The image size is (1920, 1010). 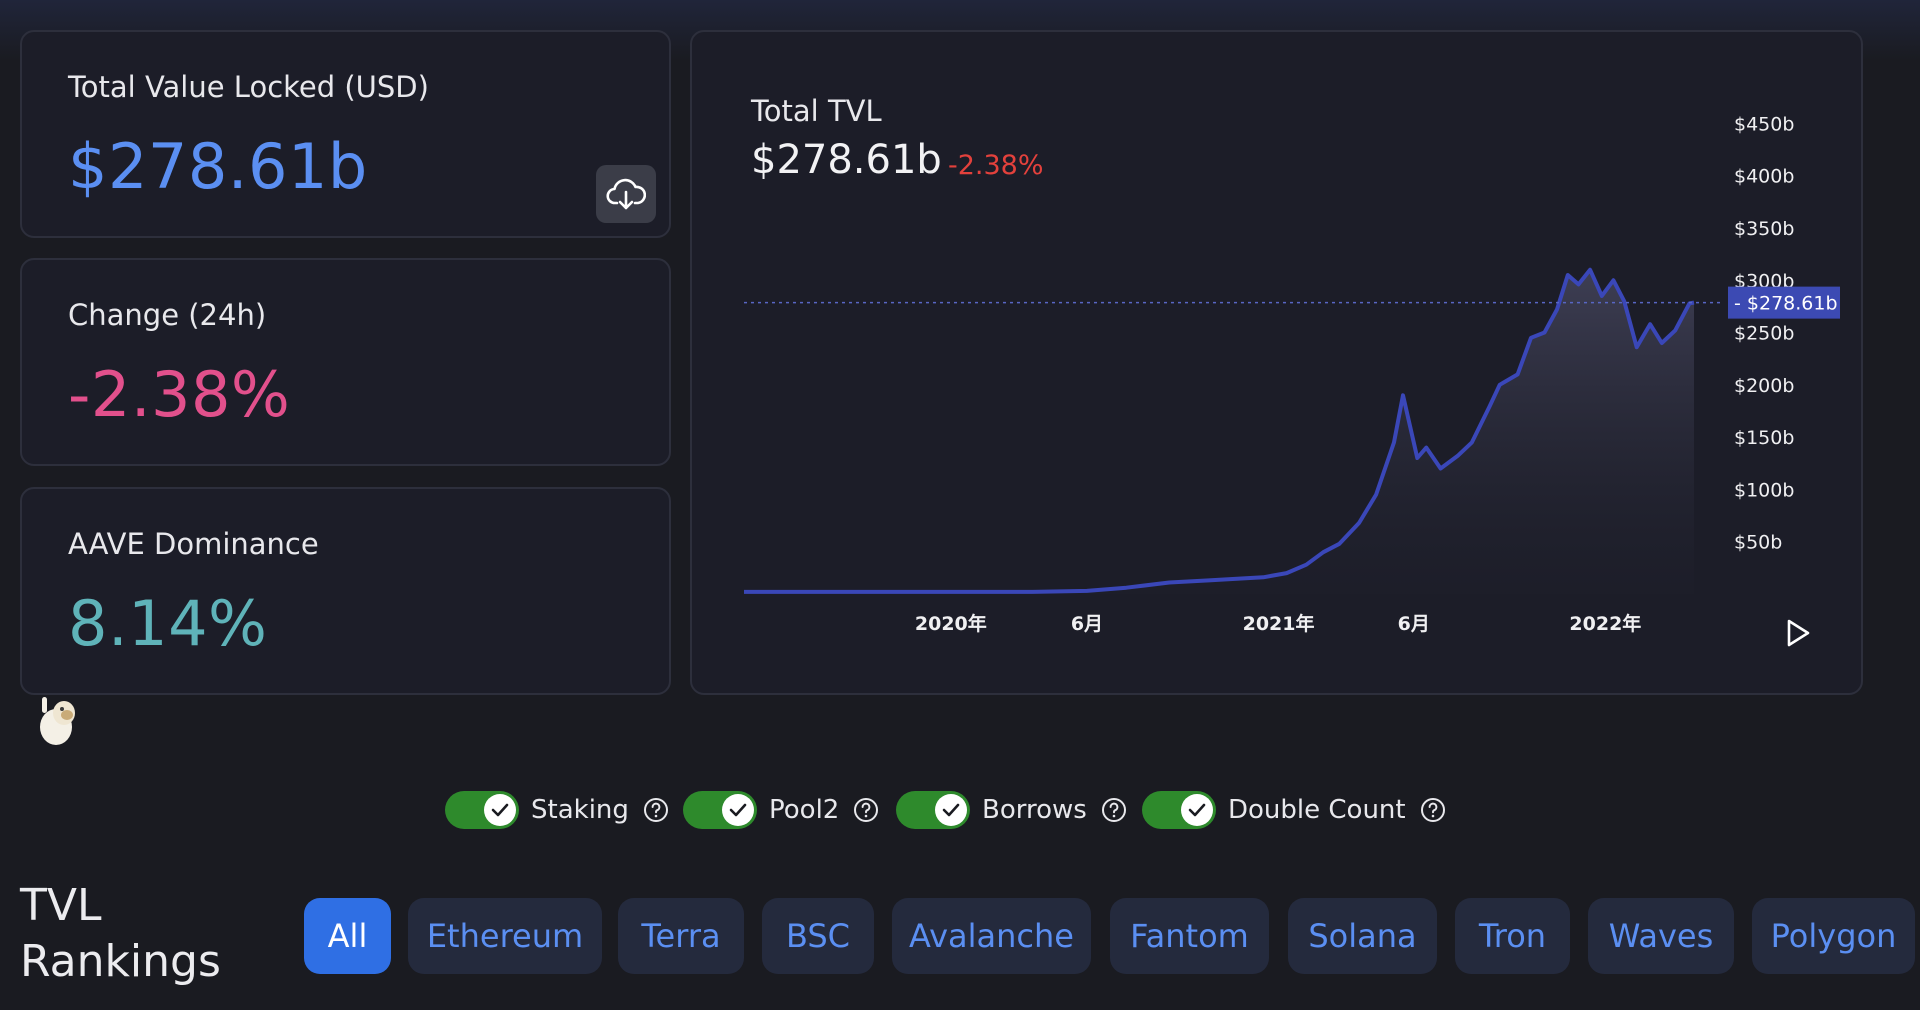 I want to click on tvl-value: $278.61b, so click(x=218, y=166).